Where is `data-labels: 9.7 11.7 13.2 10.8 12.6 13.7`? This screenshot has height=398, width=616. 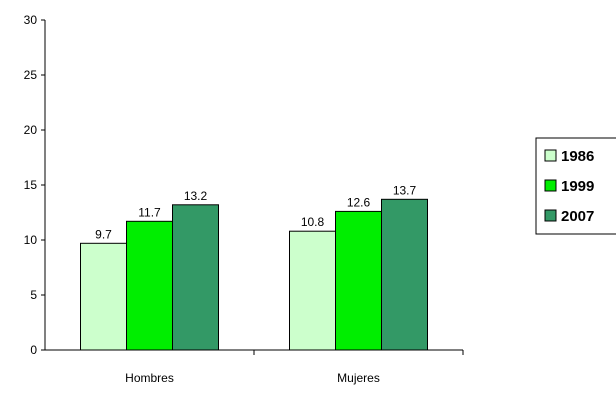
data-labels: 9.7 11.7 13.2 10.8 12.6 13.7 is located at coordinates (255, 212).